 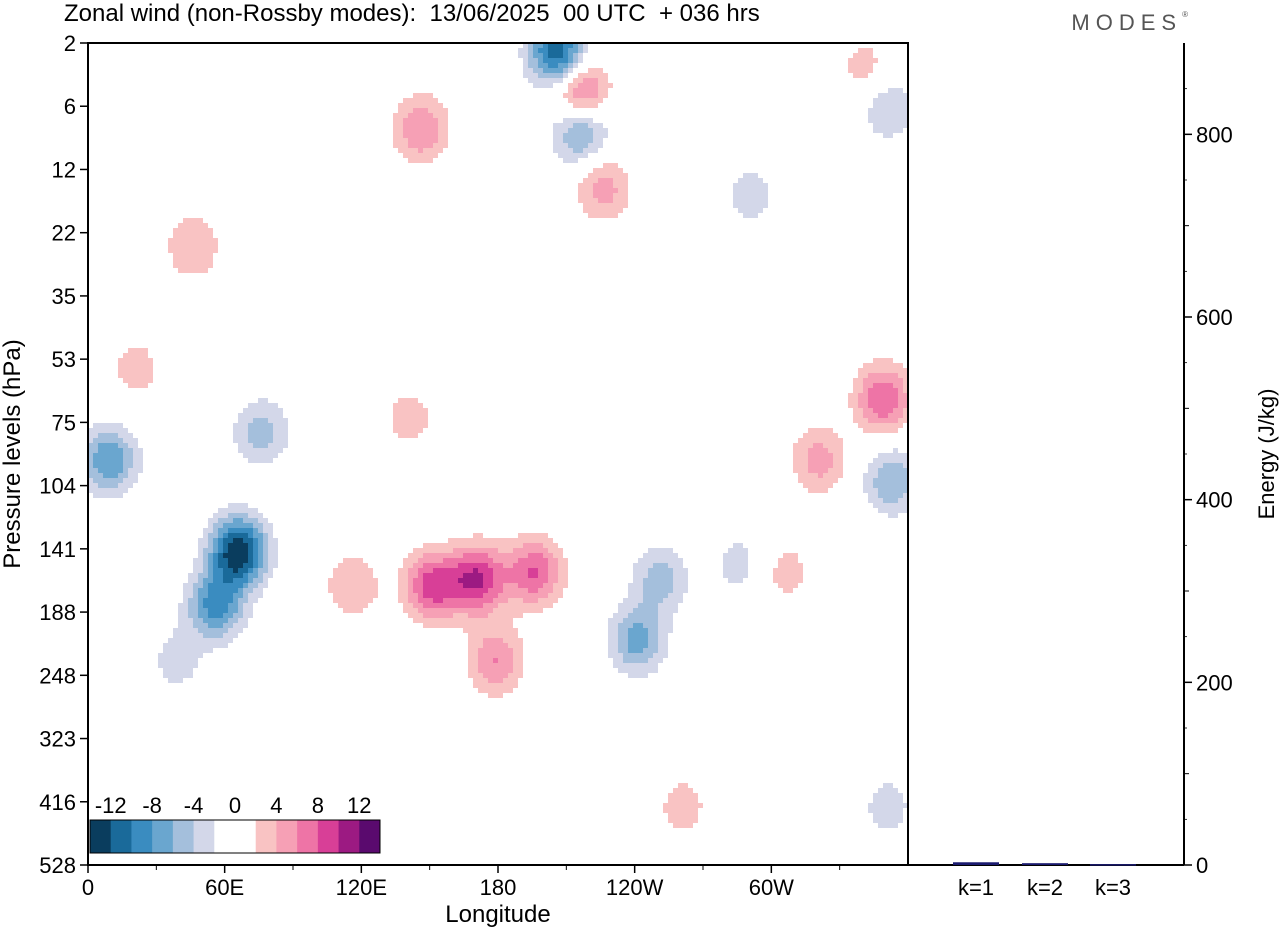 What do you see at coordinates (235, 836) in the screenshot?
I see `colorbar-frame` at bounding box center [235, 836].